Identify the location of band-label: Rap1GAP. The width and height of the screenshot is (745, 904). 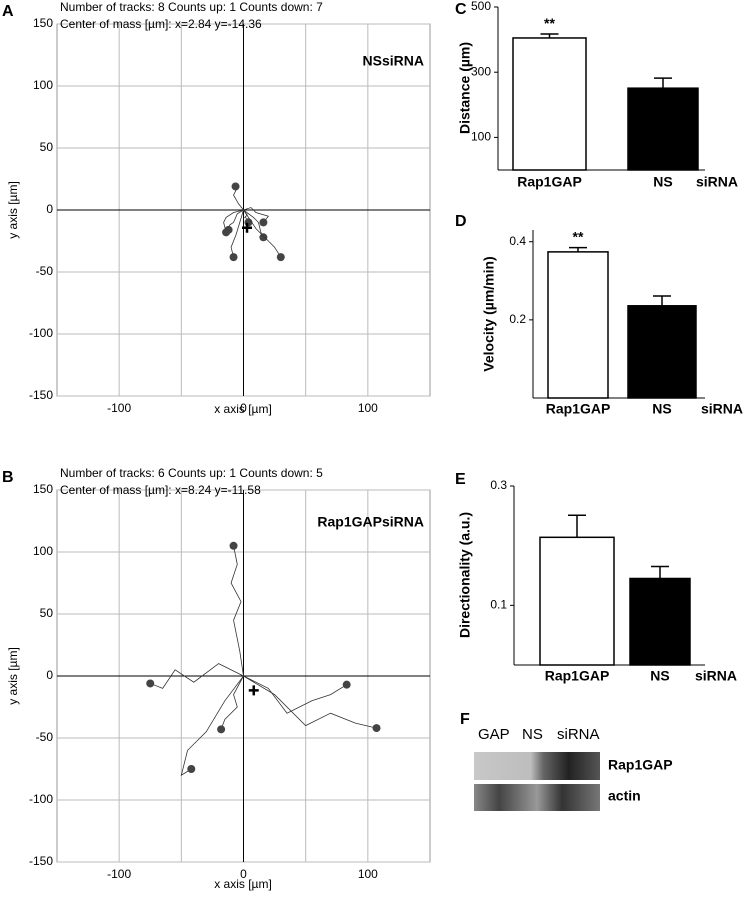
(640, 765).